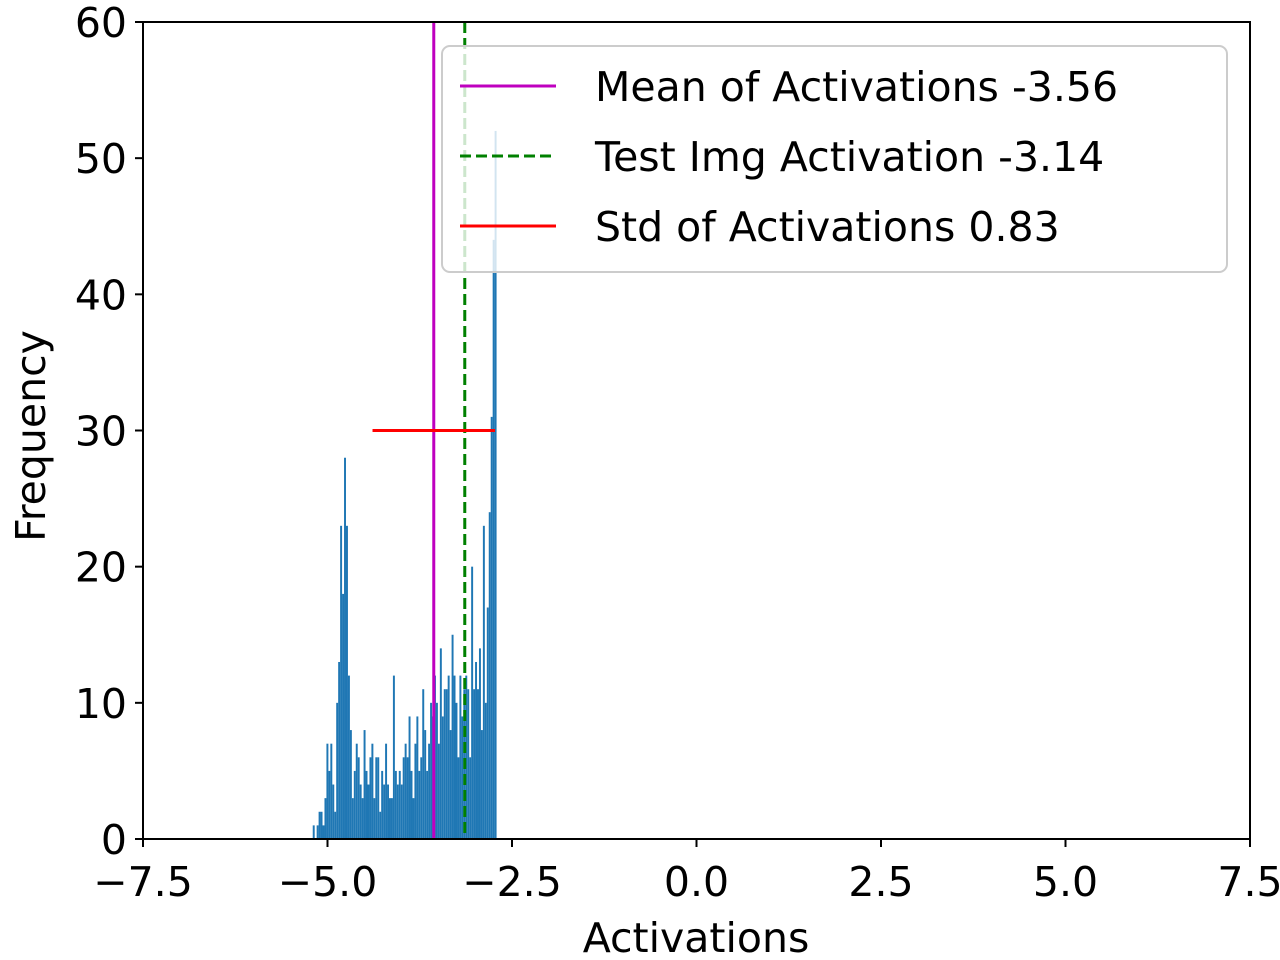 Image resolution: width=1280 pixels, height=960 pixels. I want to click on legend-box, so click(834, 159).